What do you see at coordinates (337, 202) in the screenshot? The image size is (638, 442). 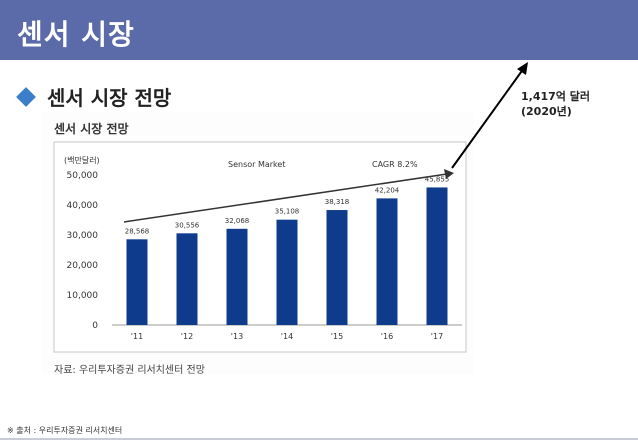 I see `bar-value-label: 38,318` at bounding box center [337, 202].